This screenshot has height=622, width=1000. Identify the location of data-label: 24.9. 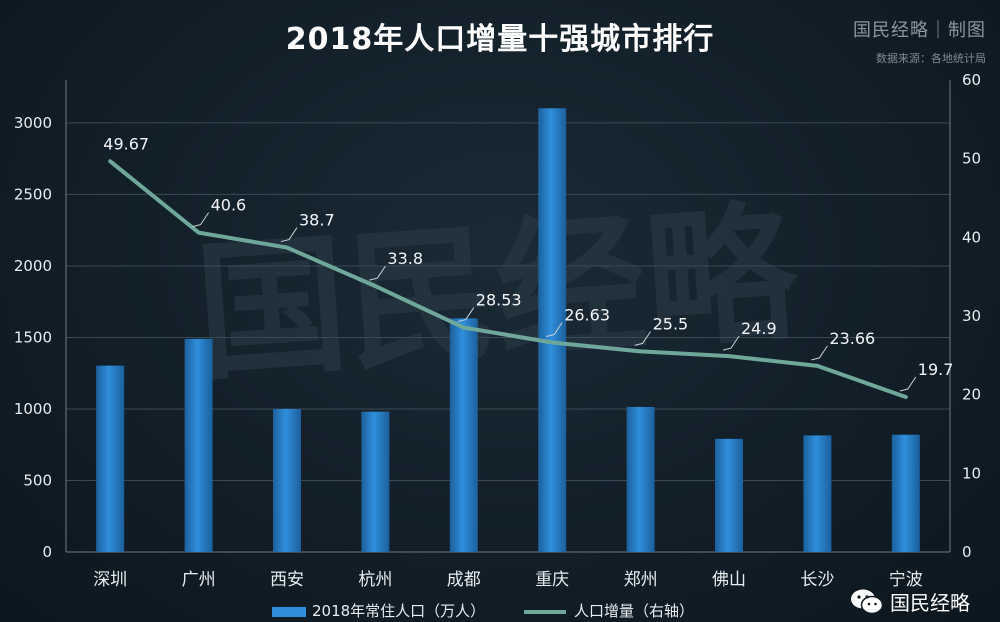
(759, 328).